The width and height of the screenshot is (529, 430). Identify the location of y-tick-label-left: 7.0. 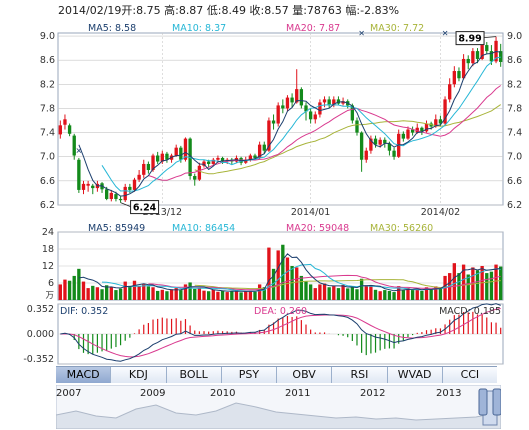
(47, 157).